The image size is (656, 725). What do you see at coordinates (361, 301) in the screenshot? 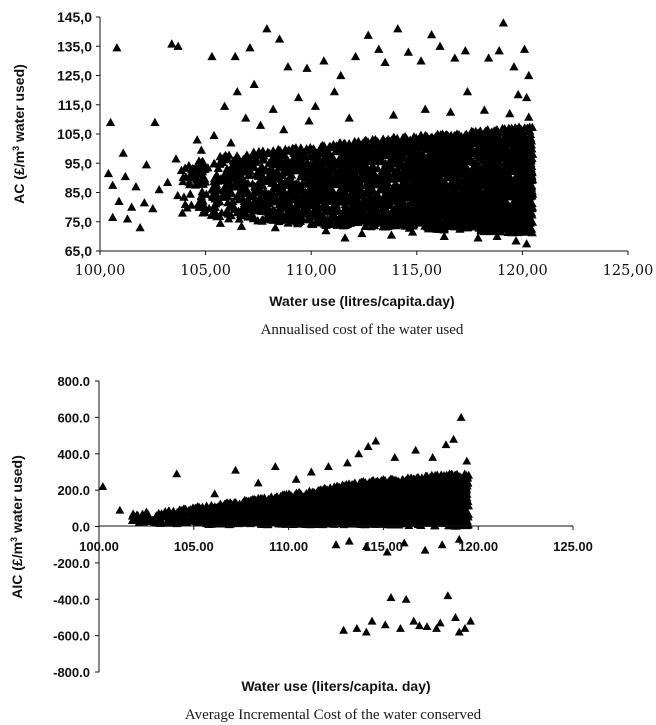
I see `x-axis-label: Water use (litres/capita.day)` at bounding box center [361, 301].